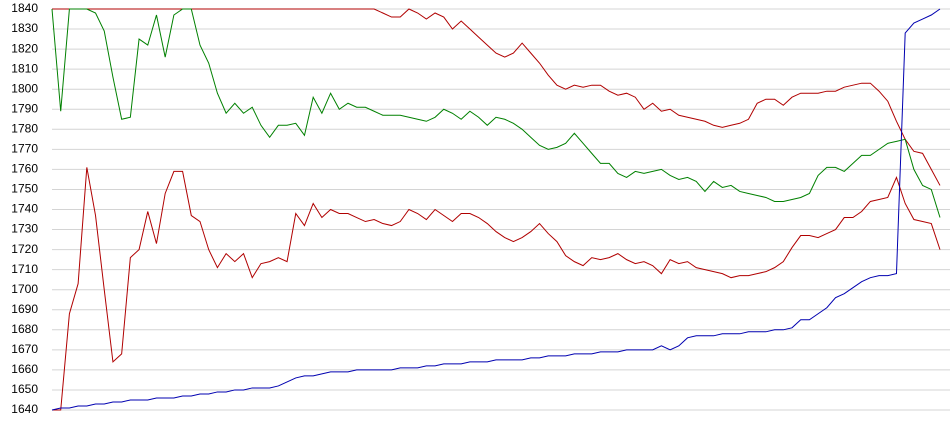  I want to click on y-tick-label: 1800, so click(24, 88).